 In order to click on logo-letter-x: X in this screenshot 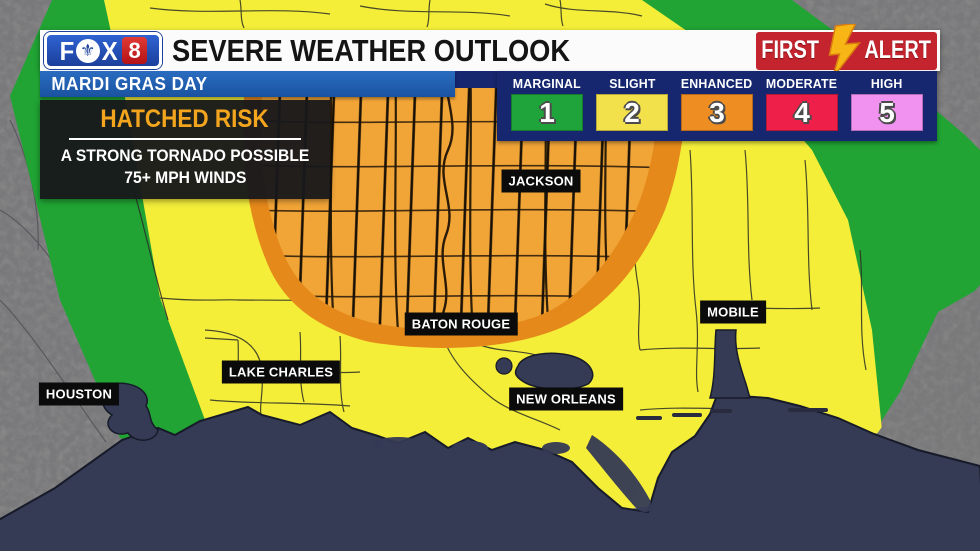, I will do `click(109, 50)`.